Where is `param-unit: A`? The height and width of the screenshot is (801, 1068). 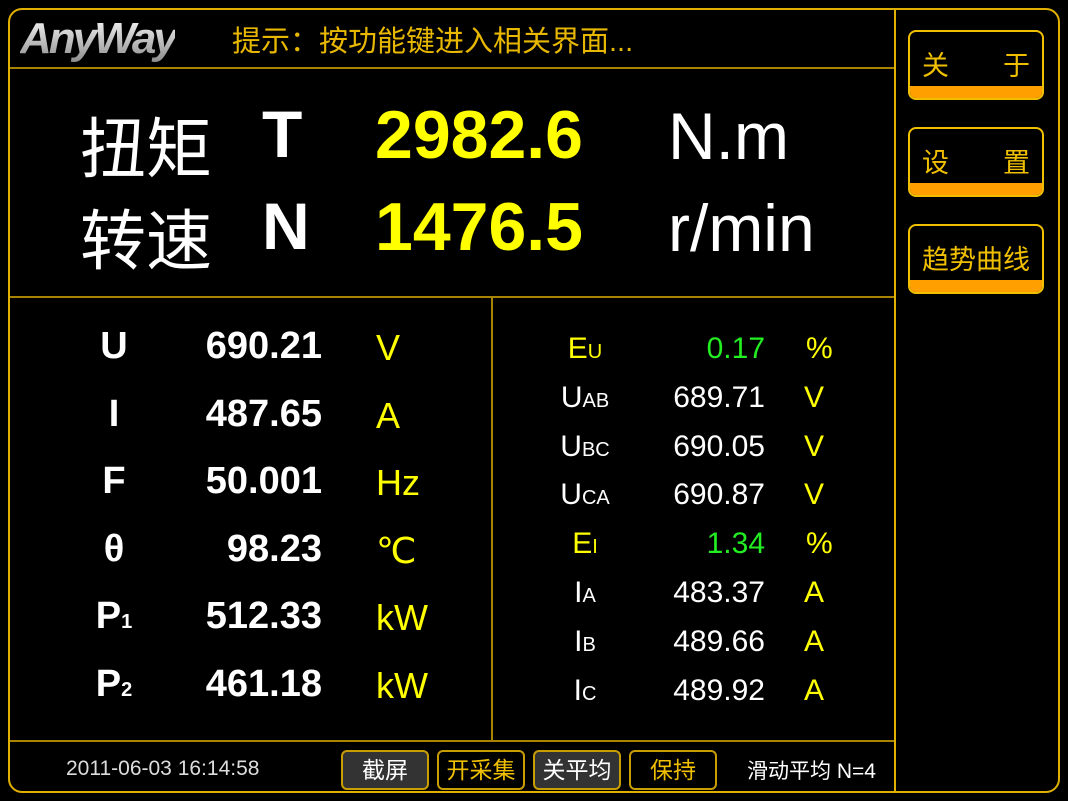
param-unit: A is located at coordinates (388, 415).